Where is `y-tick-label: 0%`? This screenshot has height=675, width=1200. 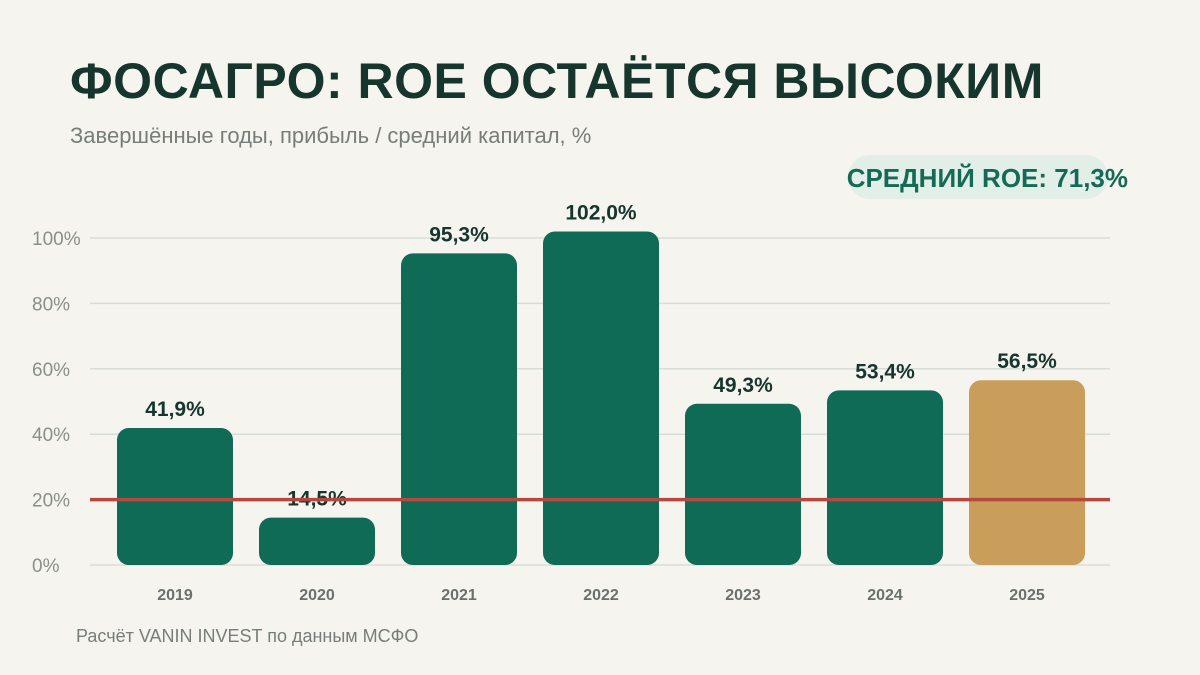
y-tick-label: 0% is located at coordinates (46, 566).